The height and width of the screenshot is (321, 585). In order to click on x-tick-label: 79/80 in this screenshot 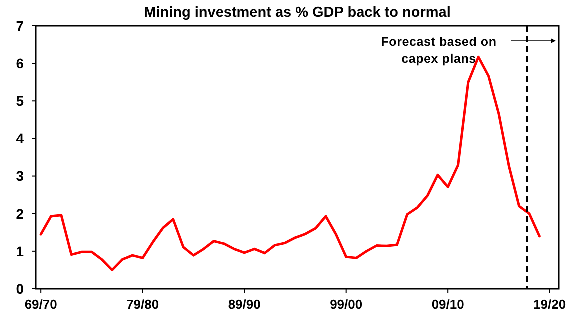, I will do `click(143, 304)`.